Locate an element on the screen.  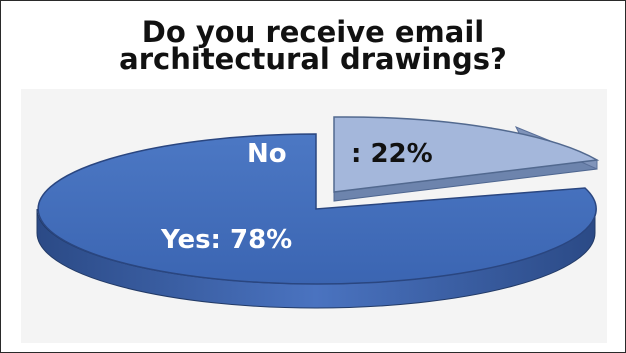
slice-label-no-value: : 22% is located at coordinates (392, 154).